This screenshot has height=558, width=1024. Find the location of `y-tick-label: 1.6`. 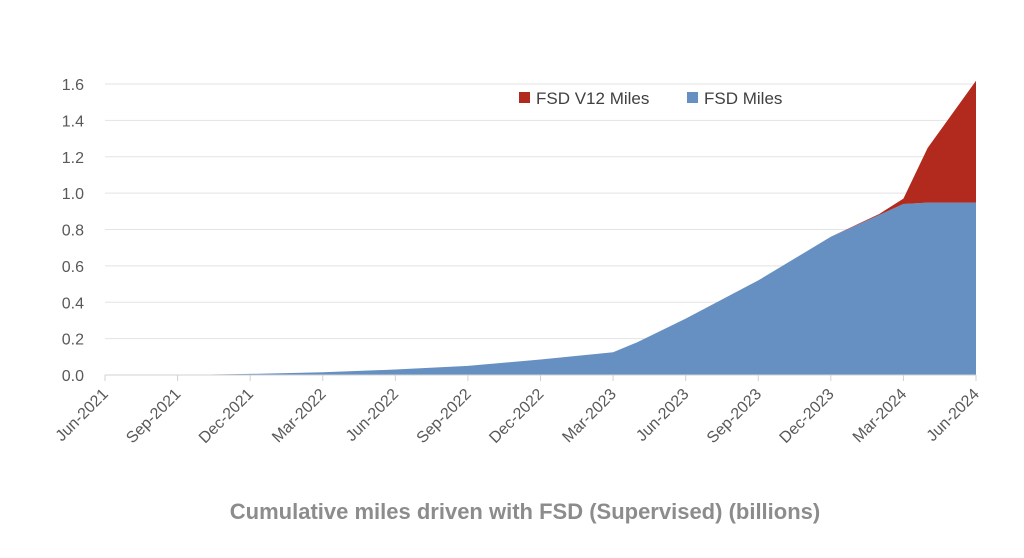

y-tick-label: 1.6 is located at coordinates (73, 85).